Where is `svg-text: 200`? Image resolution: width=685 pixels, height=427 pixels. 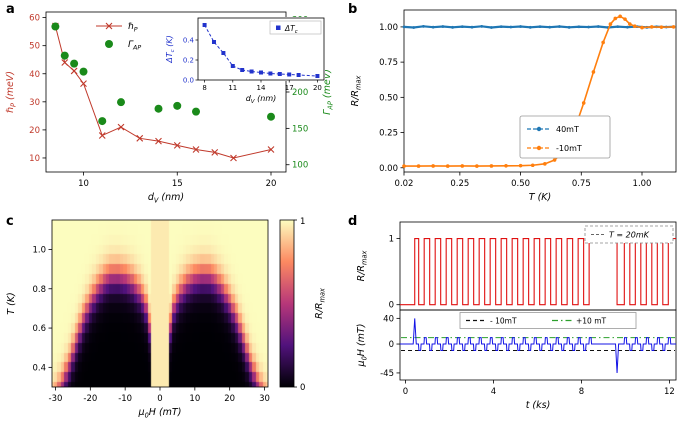 svg-text: 200 is located at coordinates (300, 93).